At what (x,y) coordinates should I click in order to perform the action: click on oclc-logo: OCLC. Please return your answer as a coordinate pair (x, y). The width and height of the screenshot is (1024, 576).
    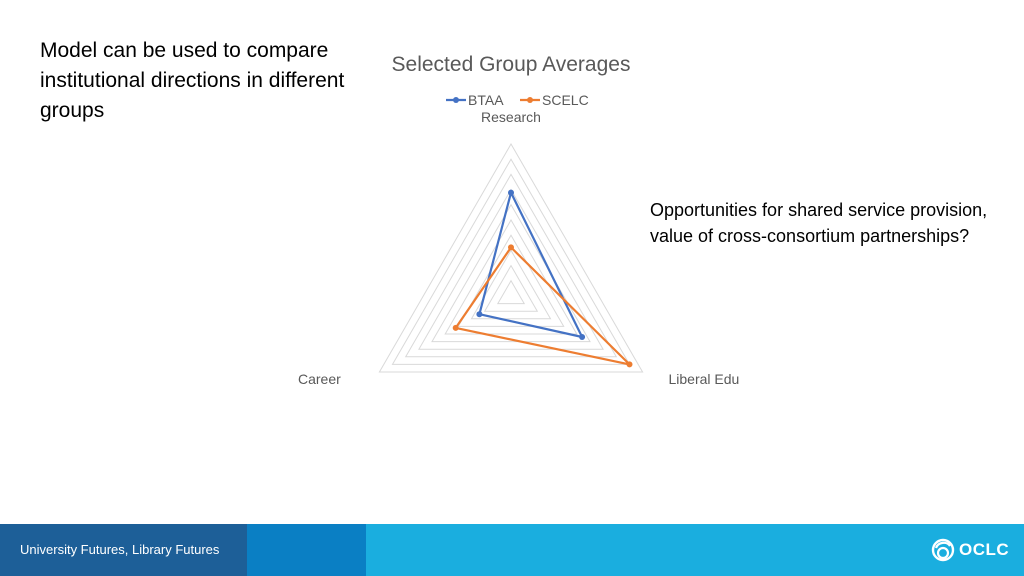
    Looking at the image, I should click on (969, 550).